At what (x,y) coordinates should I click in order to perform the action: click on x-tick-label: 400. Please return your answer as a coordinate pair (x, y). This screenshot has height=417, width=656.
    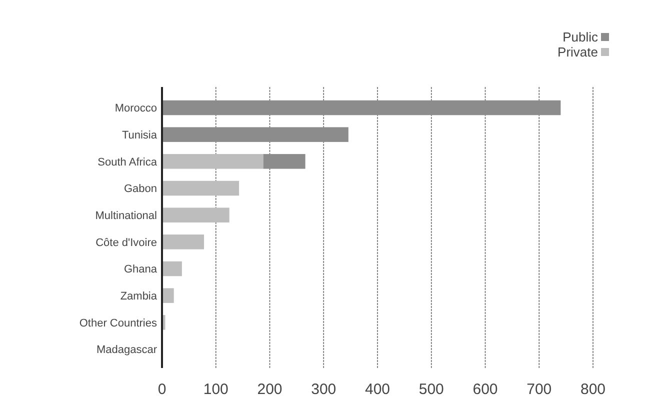
    Looking at the image, I should click on (377, 389).